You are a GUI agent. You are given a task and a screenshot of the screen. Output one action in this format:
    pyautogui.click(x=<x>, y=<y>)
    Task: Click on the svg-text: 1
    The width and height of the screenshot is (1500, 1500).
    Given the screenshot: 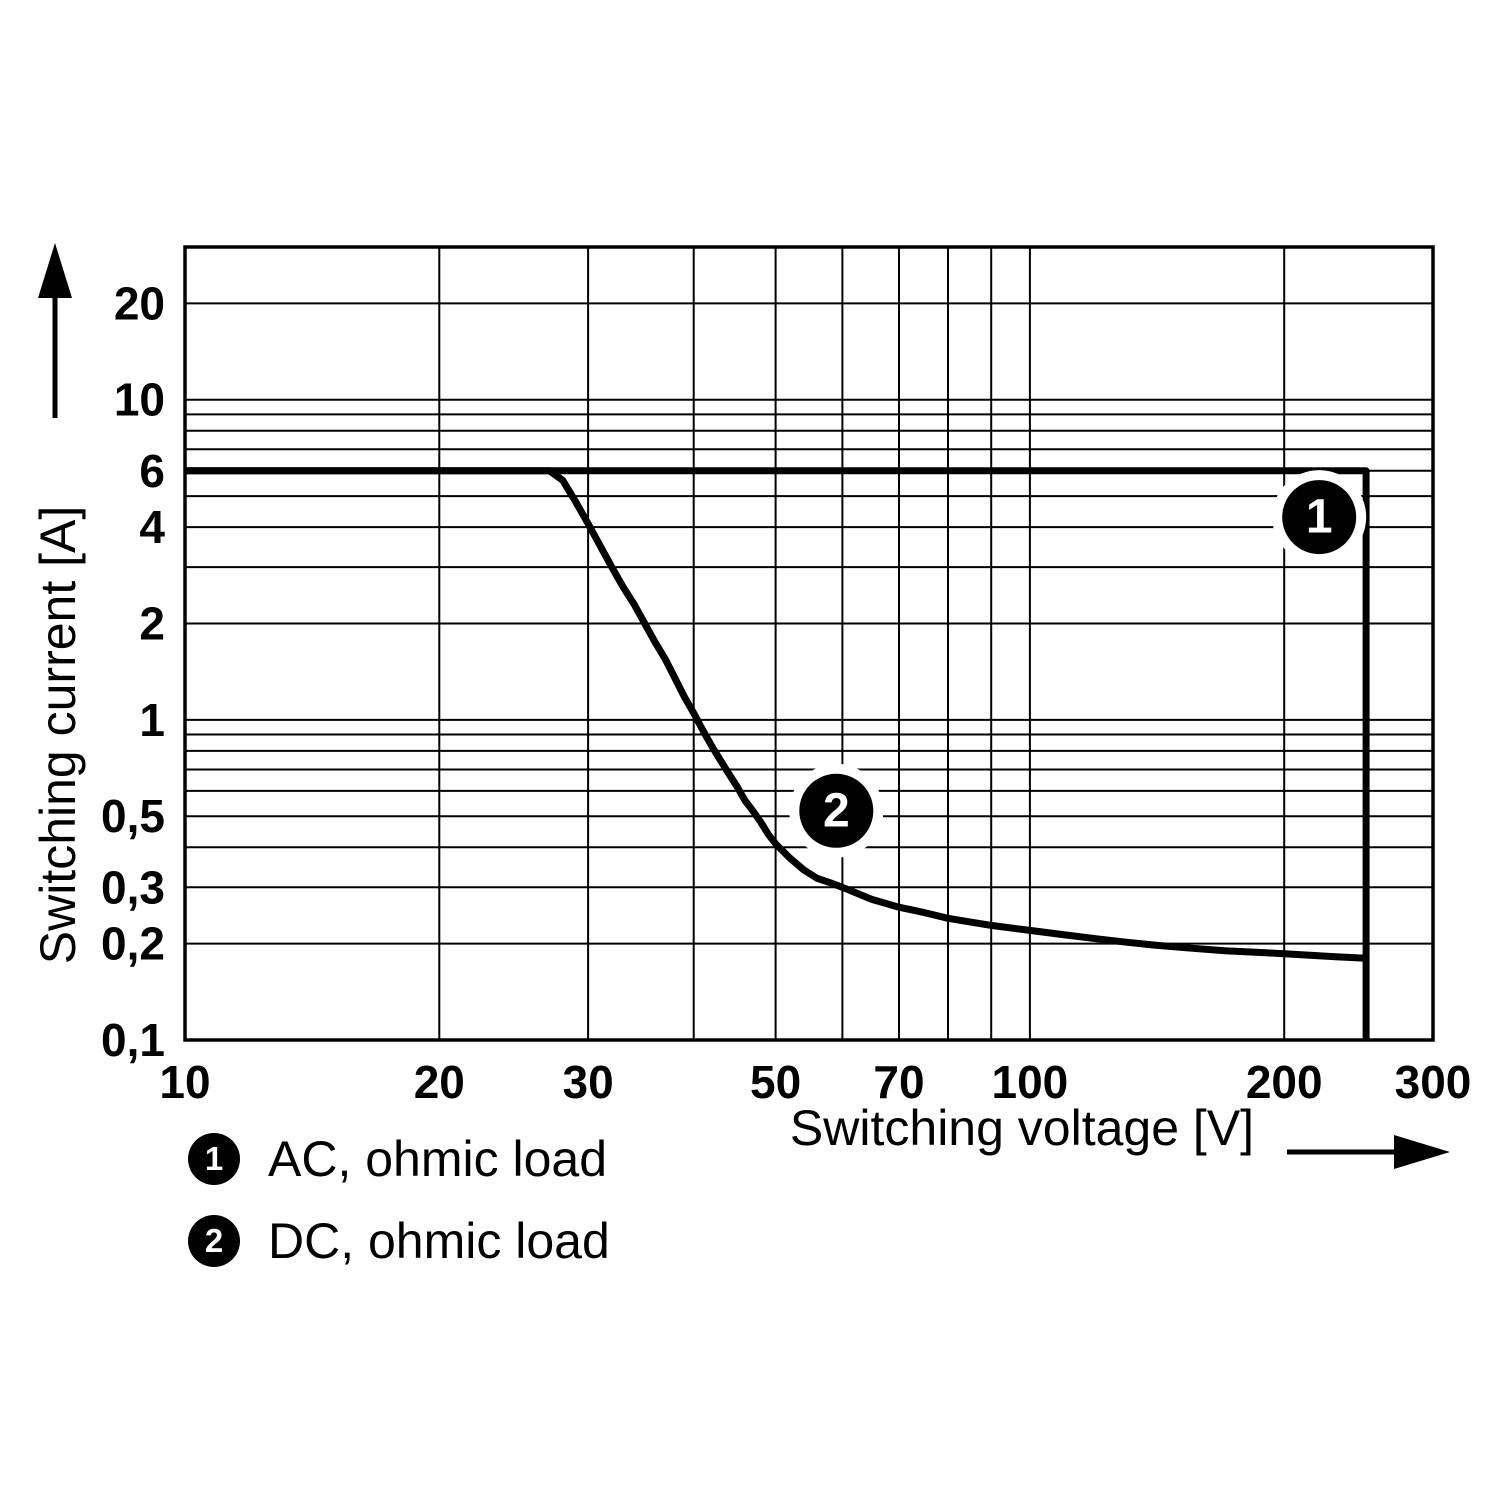 What is the action you would take?
    pyautogui.click(x=1319, y=517)
    